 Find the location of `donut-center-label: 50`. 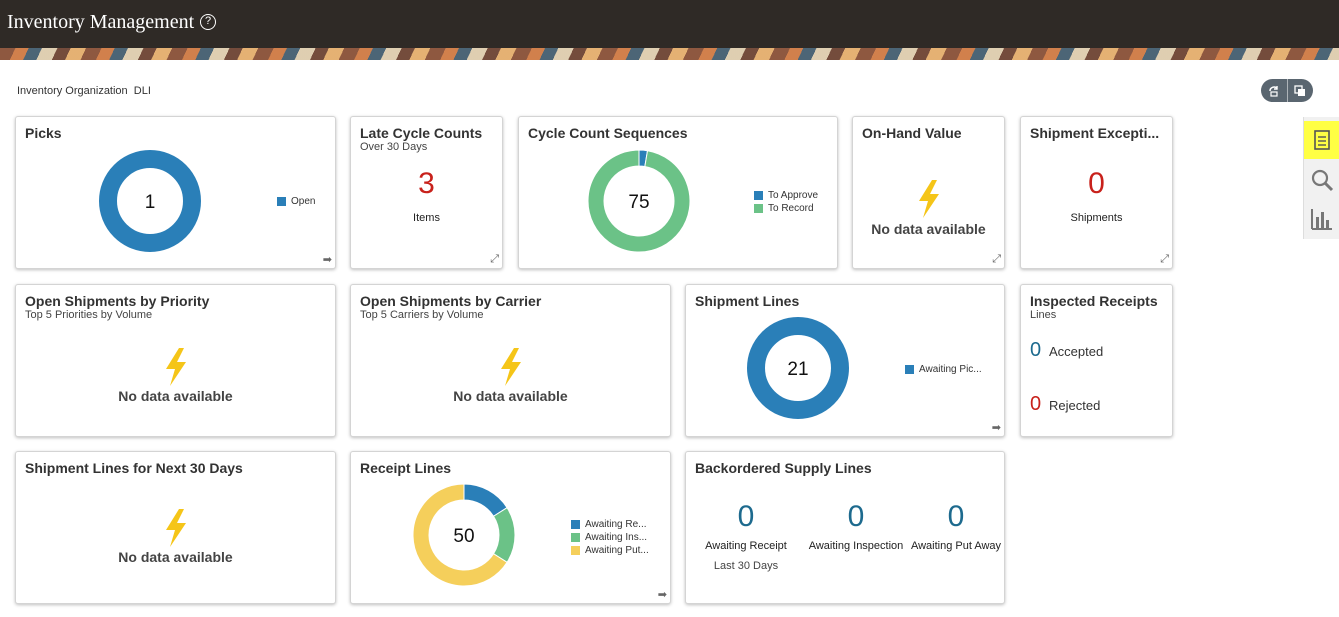

donut-center-label: 50 is located at coordinates (463, 536).